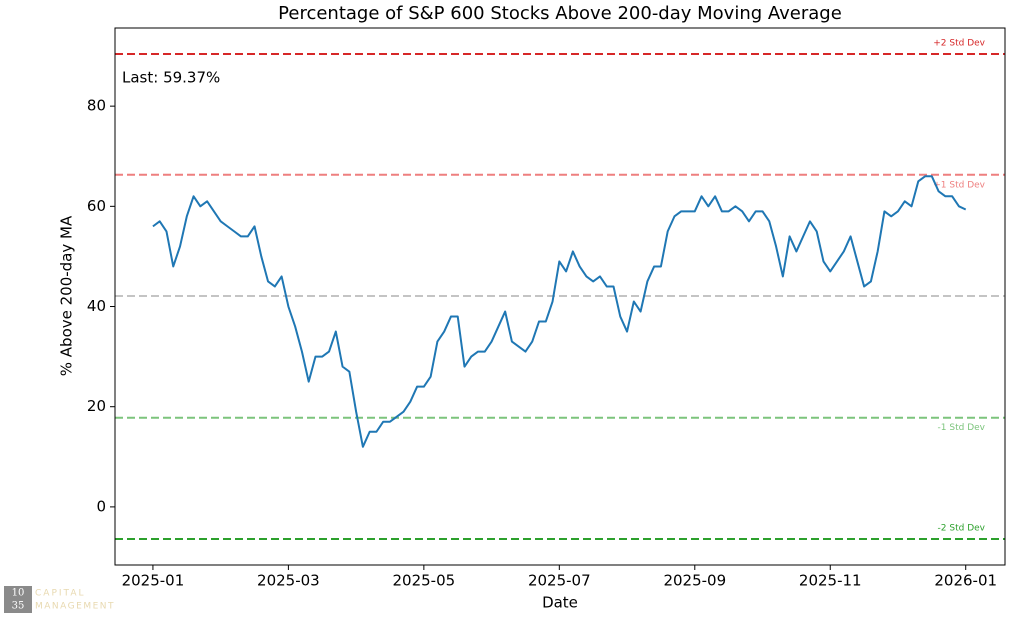  What do you see at coordinates (559, 581) in the screenshot?
I see `x-tick-label: 2025-07` at bounding box center [559, 581].